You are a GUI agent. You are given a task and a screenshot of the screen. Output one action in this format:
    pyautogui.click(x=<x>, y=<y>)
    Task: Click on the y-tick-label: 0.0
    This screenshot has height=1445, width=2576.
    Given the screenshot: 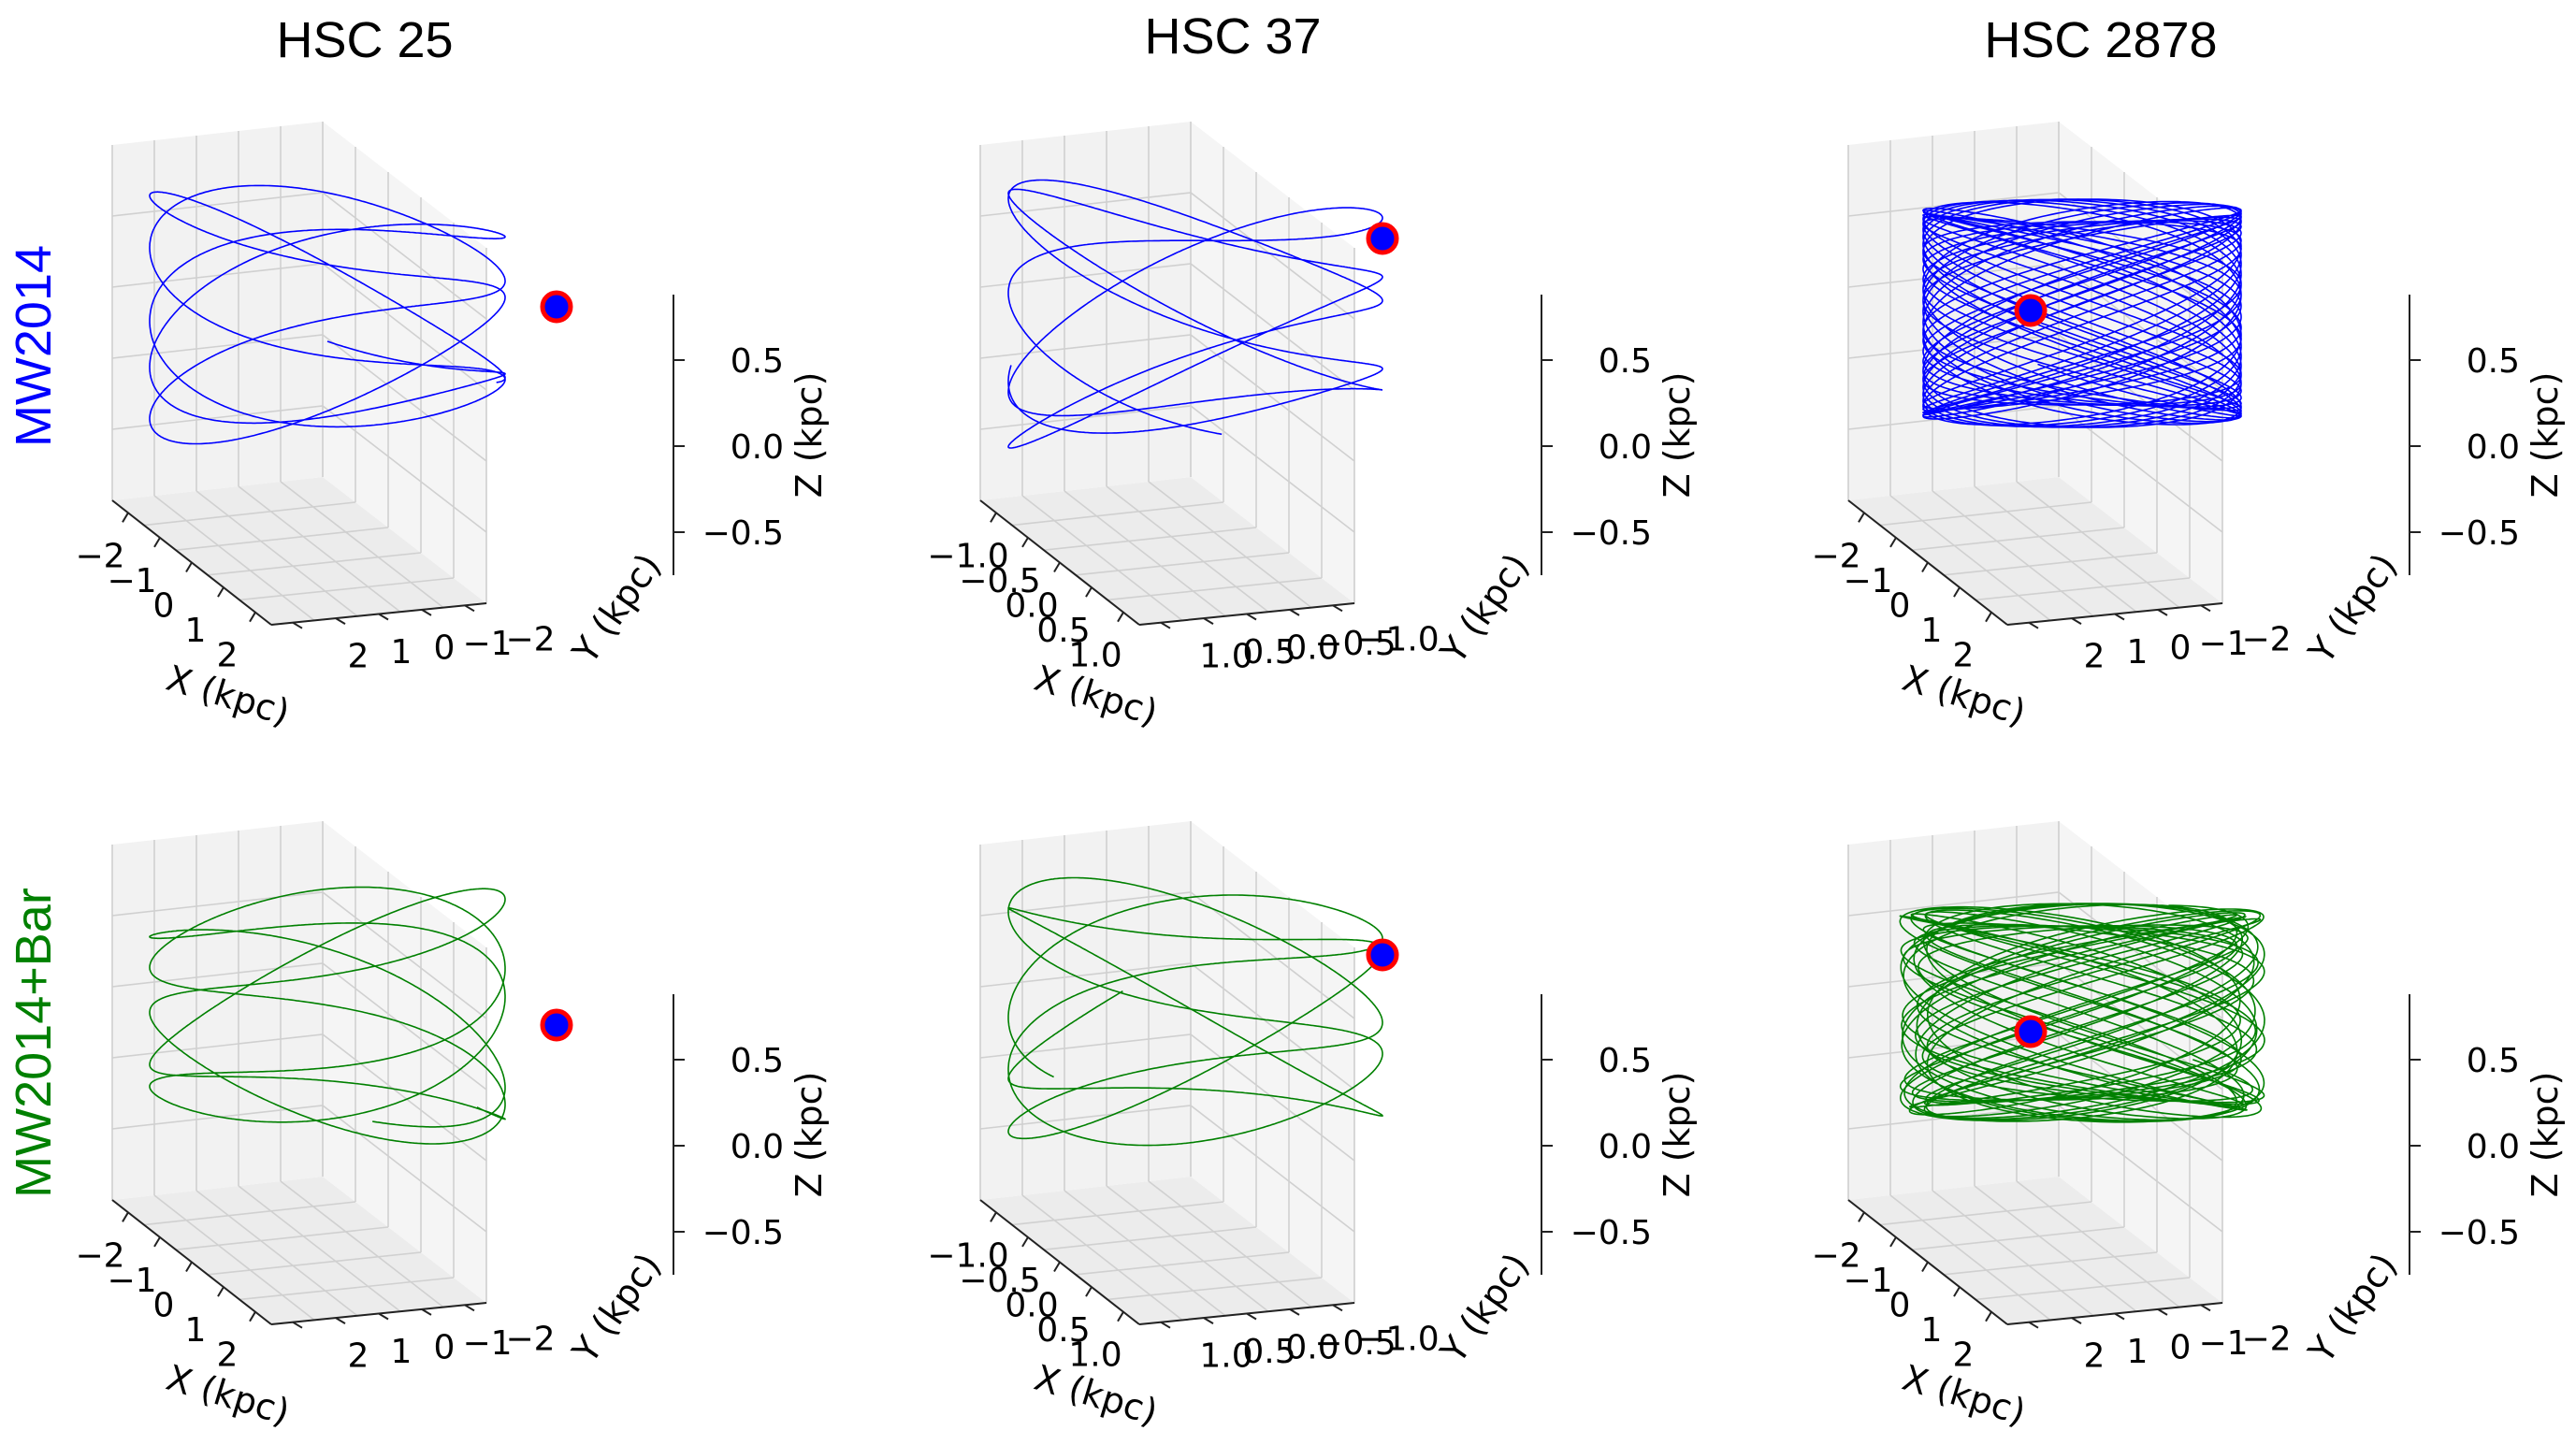 What is the action you would take?
    pyautogui.click(x=1312, y=648)
    